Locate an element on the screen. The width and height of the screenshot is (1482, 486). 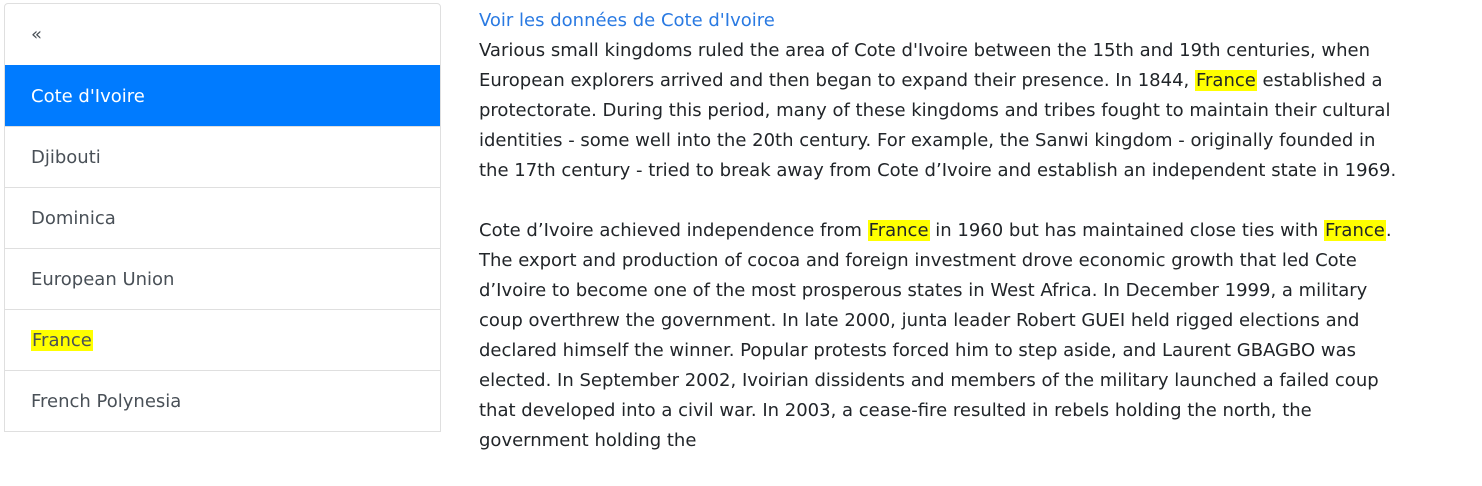
country-data-link: Voir les données de Cote d'Ivoire is located at coordinates (627, 20).